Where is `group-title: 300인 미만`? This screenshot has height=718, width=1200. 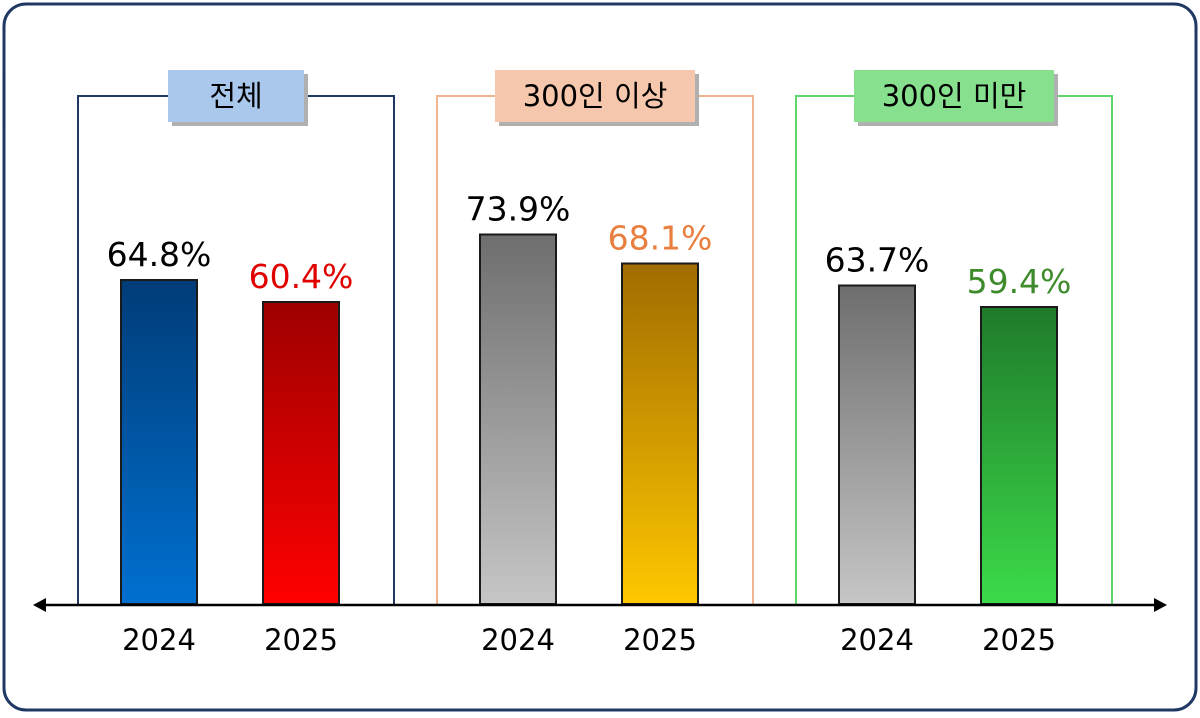 group-title: 300인 미만 is located at coordinates (954, 96).